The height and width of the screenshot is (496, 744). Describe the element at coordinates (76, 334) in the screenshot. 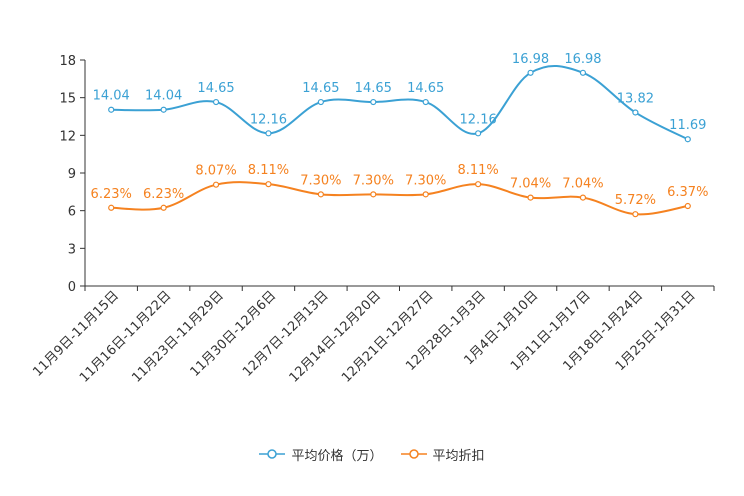

I see `x-tick-label: 11月9日-11月15日` at that location.